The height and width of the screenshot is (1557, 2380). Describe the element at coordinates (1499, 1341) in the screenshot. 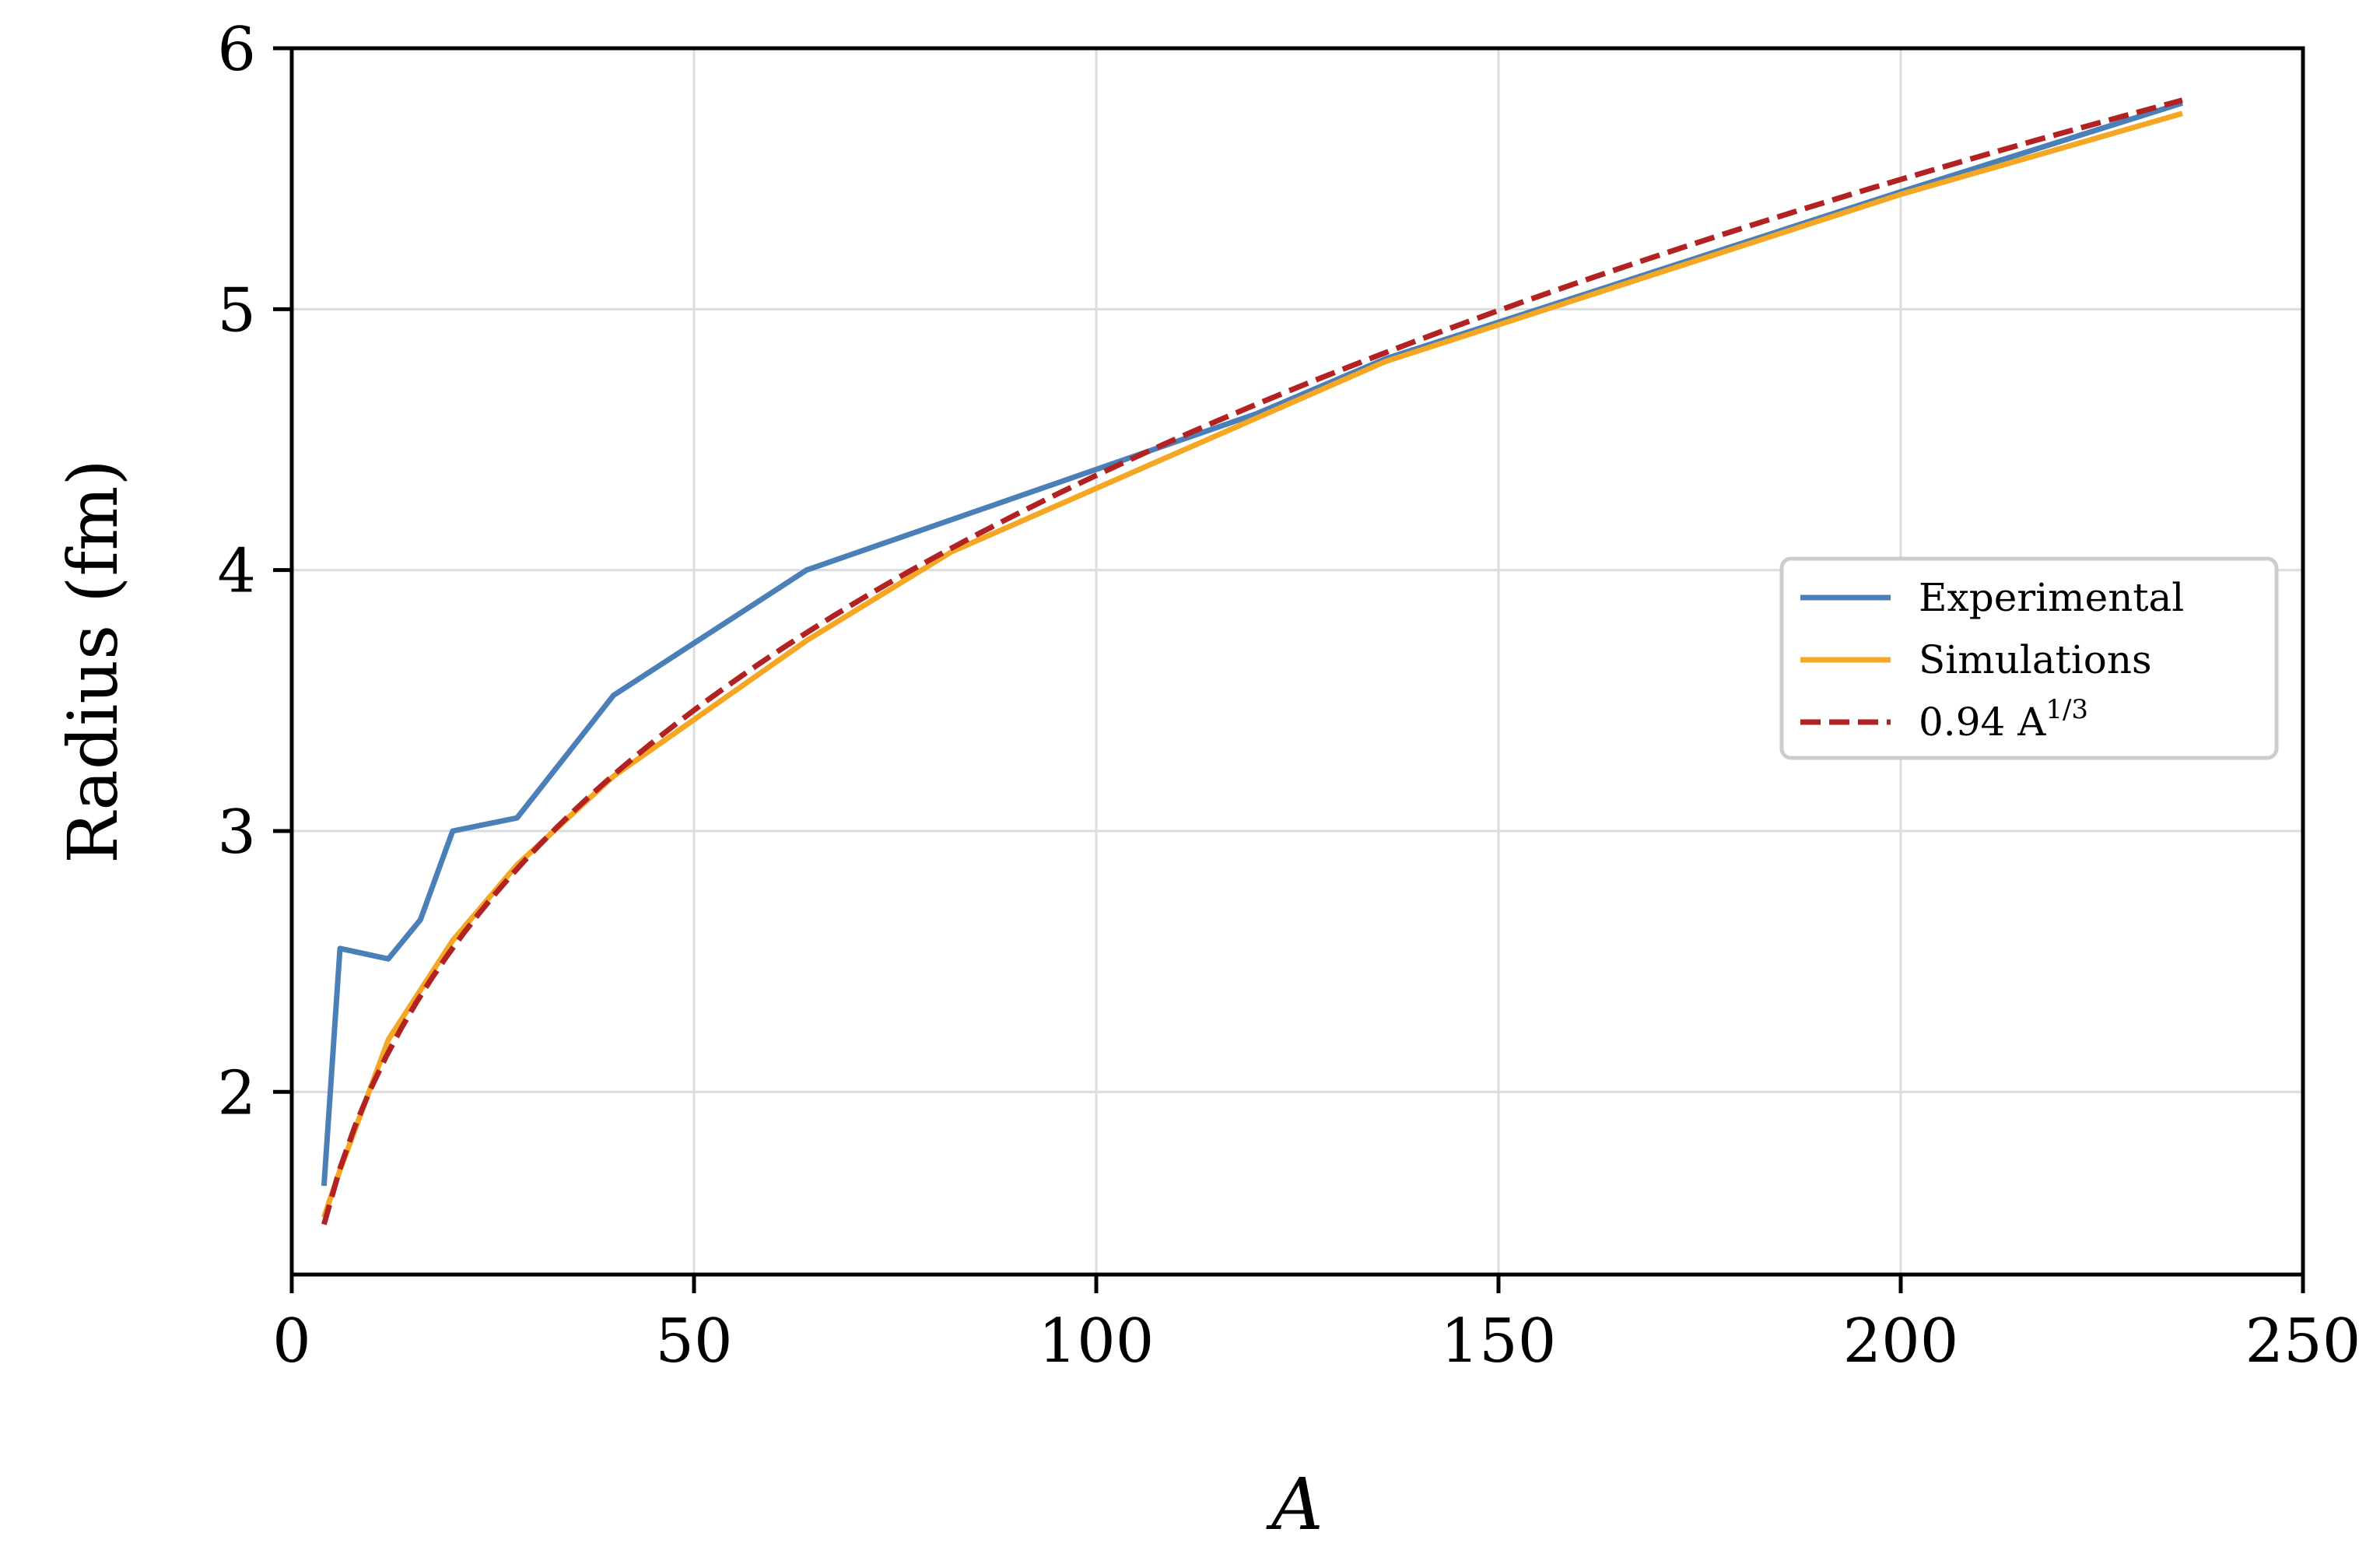

I see `x-tick-label: 150` at that location.